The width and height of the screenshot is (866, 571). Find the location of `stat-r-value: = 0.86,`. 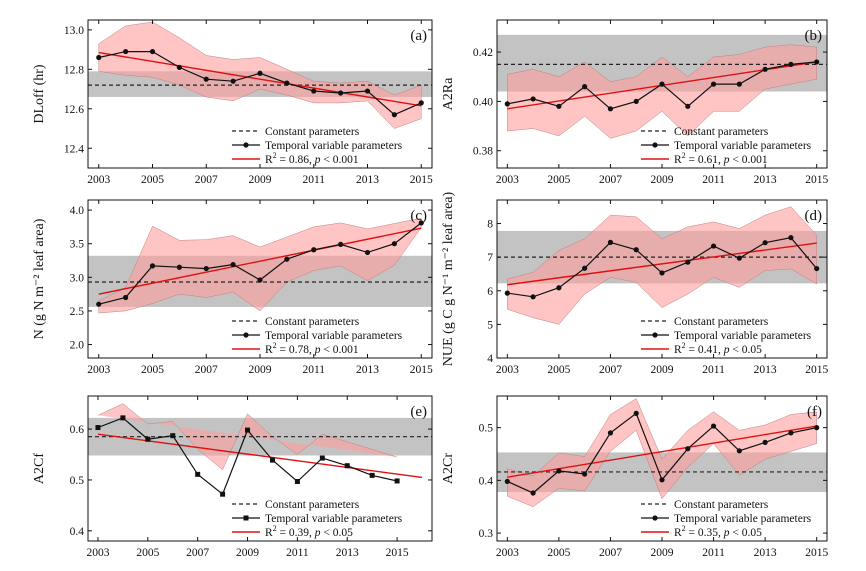

stat-r-value: = 0.86, is located at coordinates (296, 160).